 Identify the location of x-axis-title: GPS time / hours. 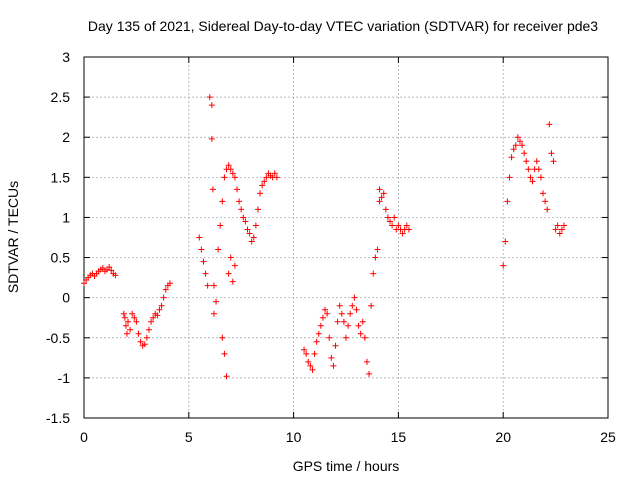
(346, 466).